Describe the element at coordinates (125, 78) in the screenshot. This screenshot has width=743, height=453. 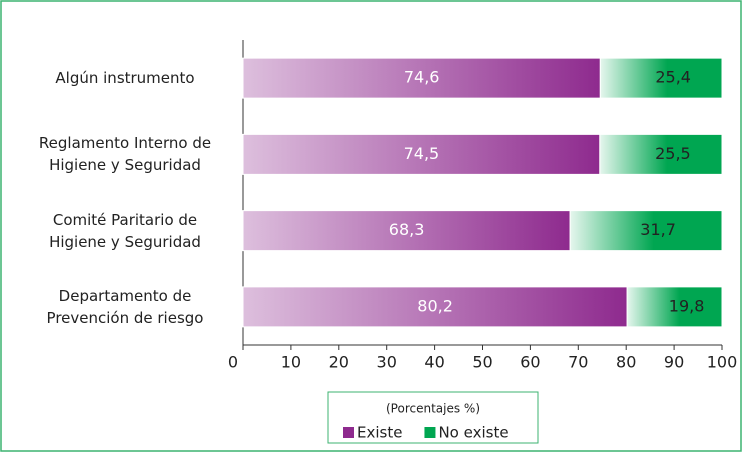
I see `y-tick-label: Algún instrumento` at that location.